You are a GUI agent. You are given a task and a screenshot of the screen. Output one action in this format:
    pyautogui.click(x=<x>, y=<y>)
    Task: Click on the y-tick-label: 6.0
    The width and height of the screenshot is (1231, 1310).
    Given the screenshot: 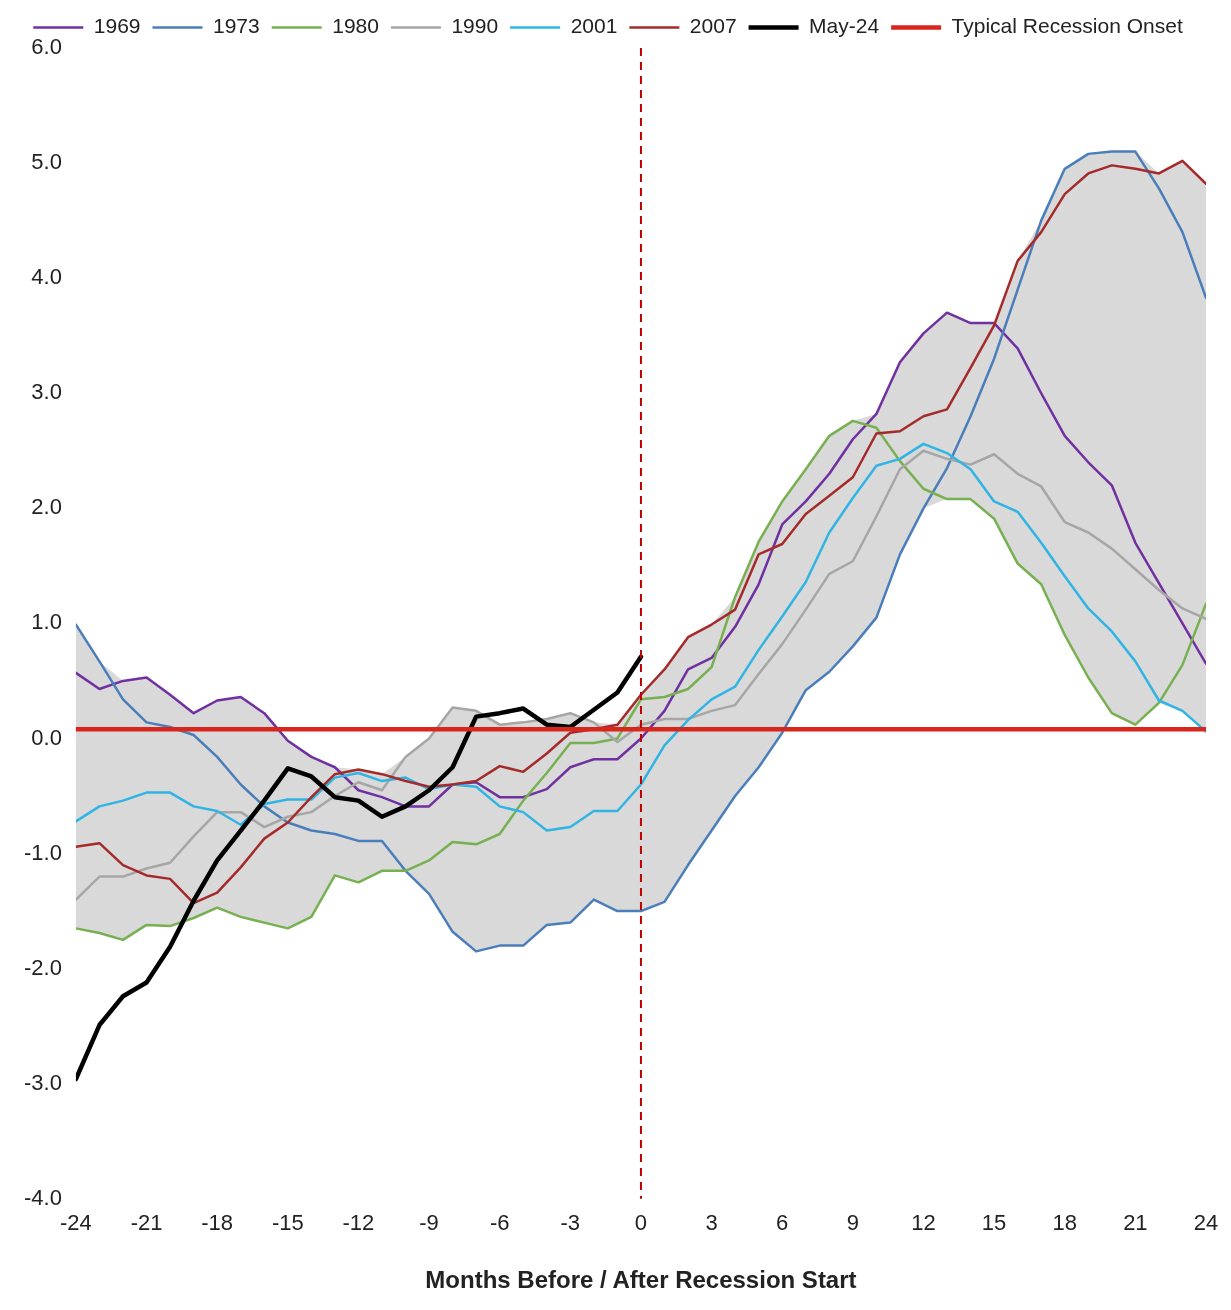 What is the action you would take?
    pyautogui.click(x=46, y=47)
    